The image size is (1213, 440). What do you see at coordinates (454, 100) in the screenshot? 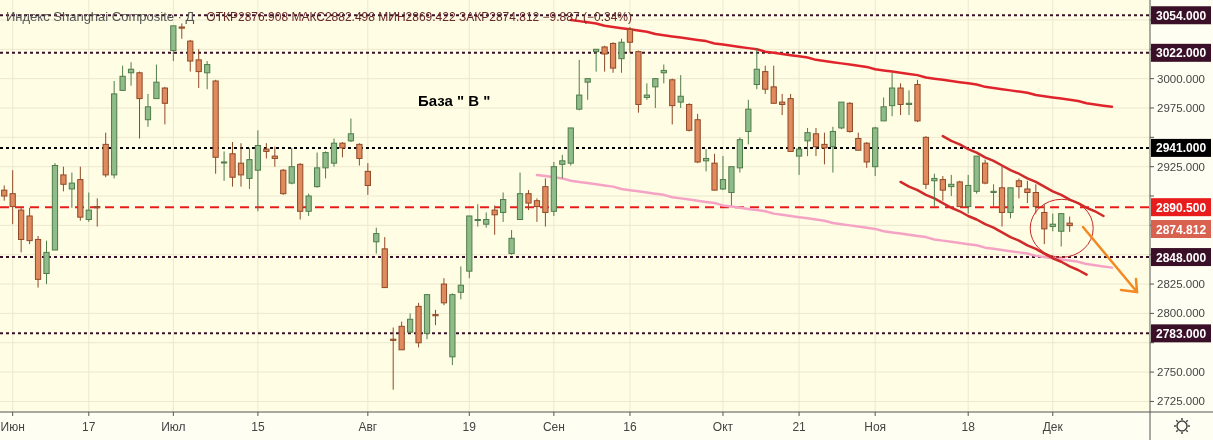
I see `annotation: База " В "` at bounding box center [454, 100].